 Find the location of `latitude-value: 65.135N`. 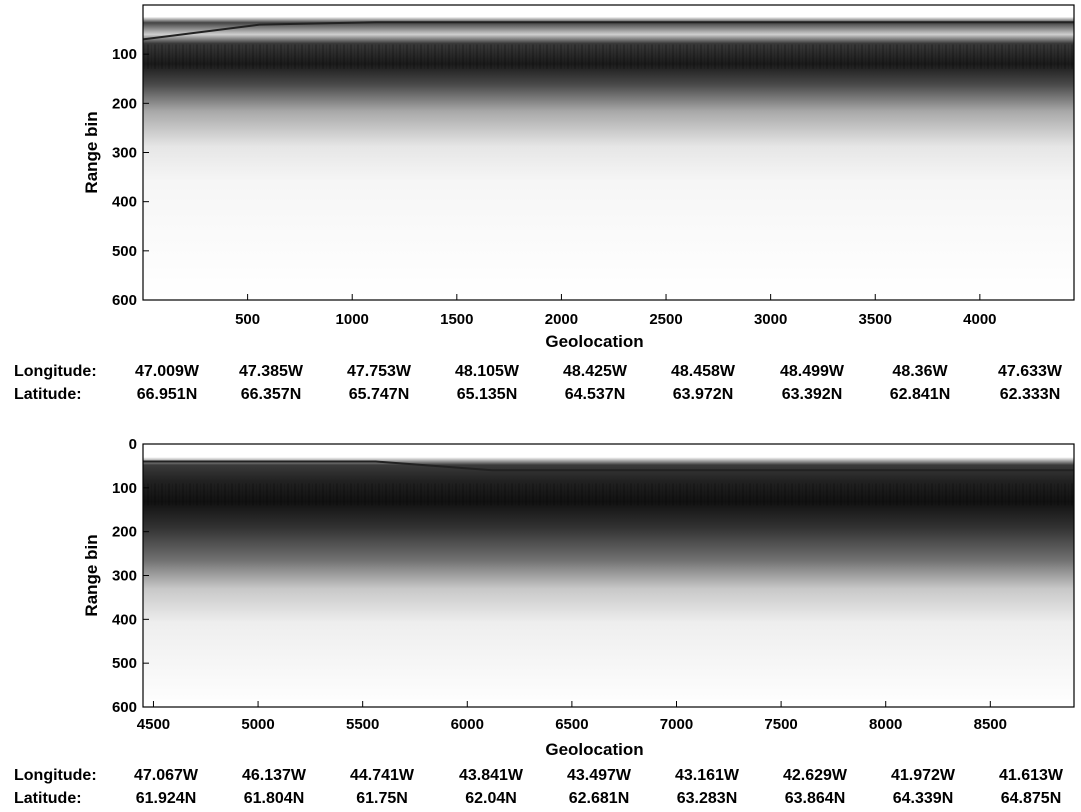

latitude-value: 65.135N is located at coordinates (487, 394).